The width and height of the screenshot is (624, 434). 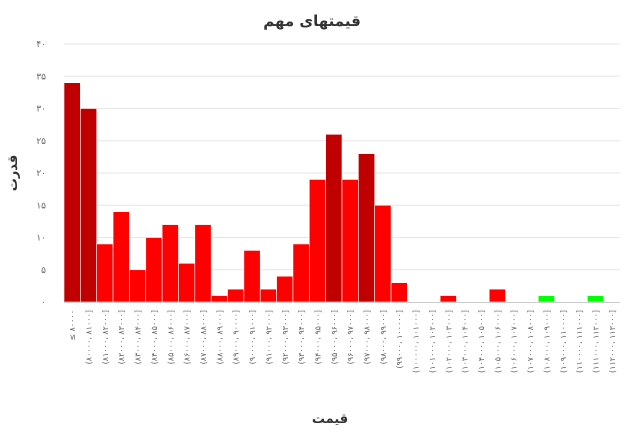 What do you see at coordinates (416, 341) in the screenshot?
I see `x-tick-label: (۱۰۰۰۰۰، ۱۰۱۰۰۰]` at bounding box center [416, 341].